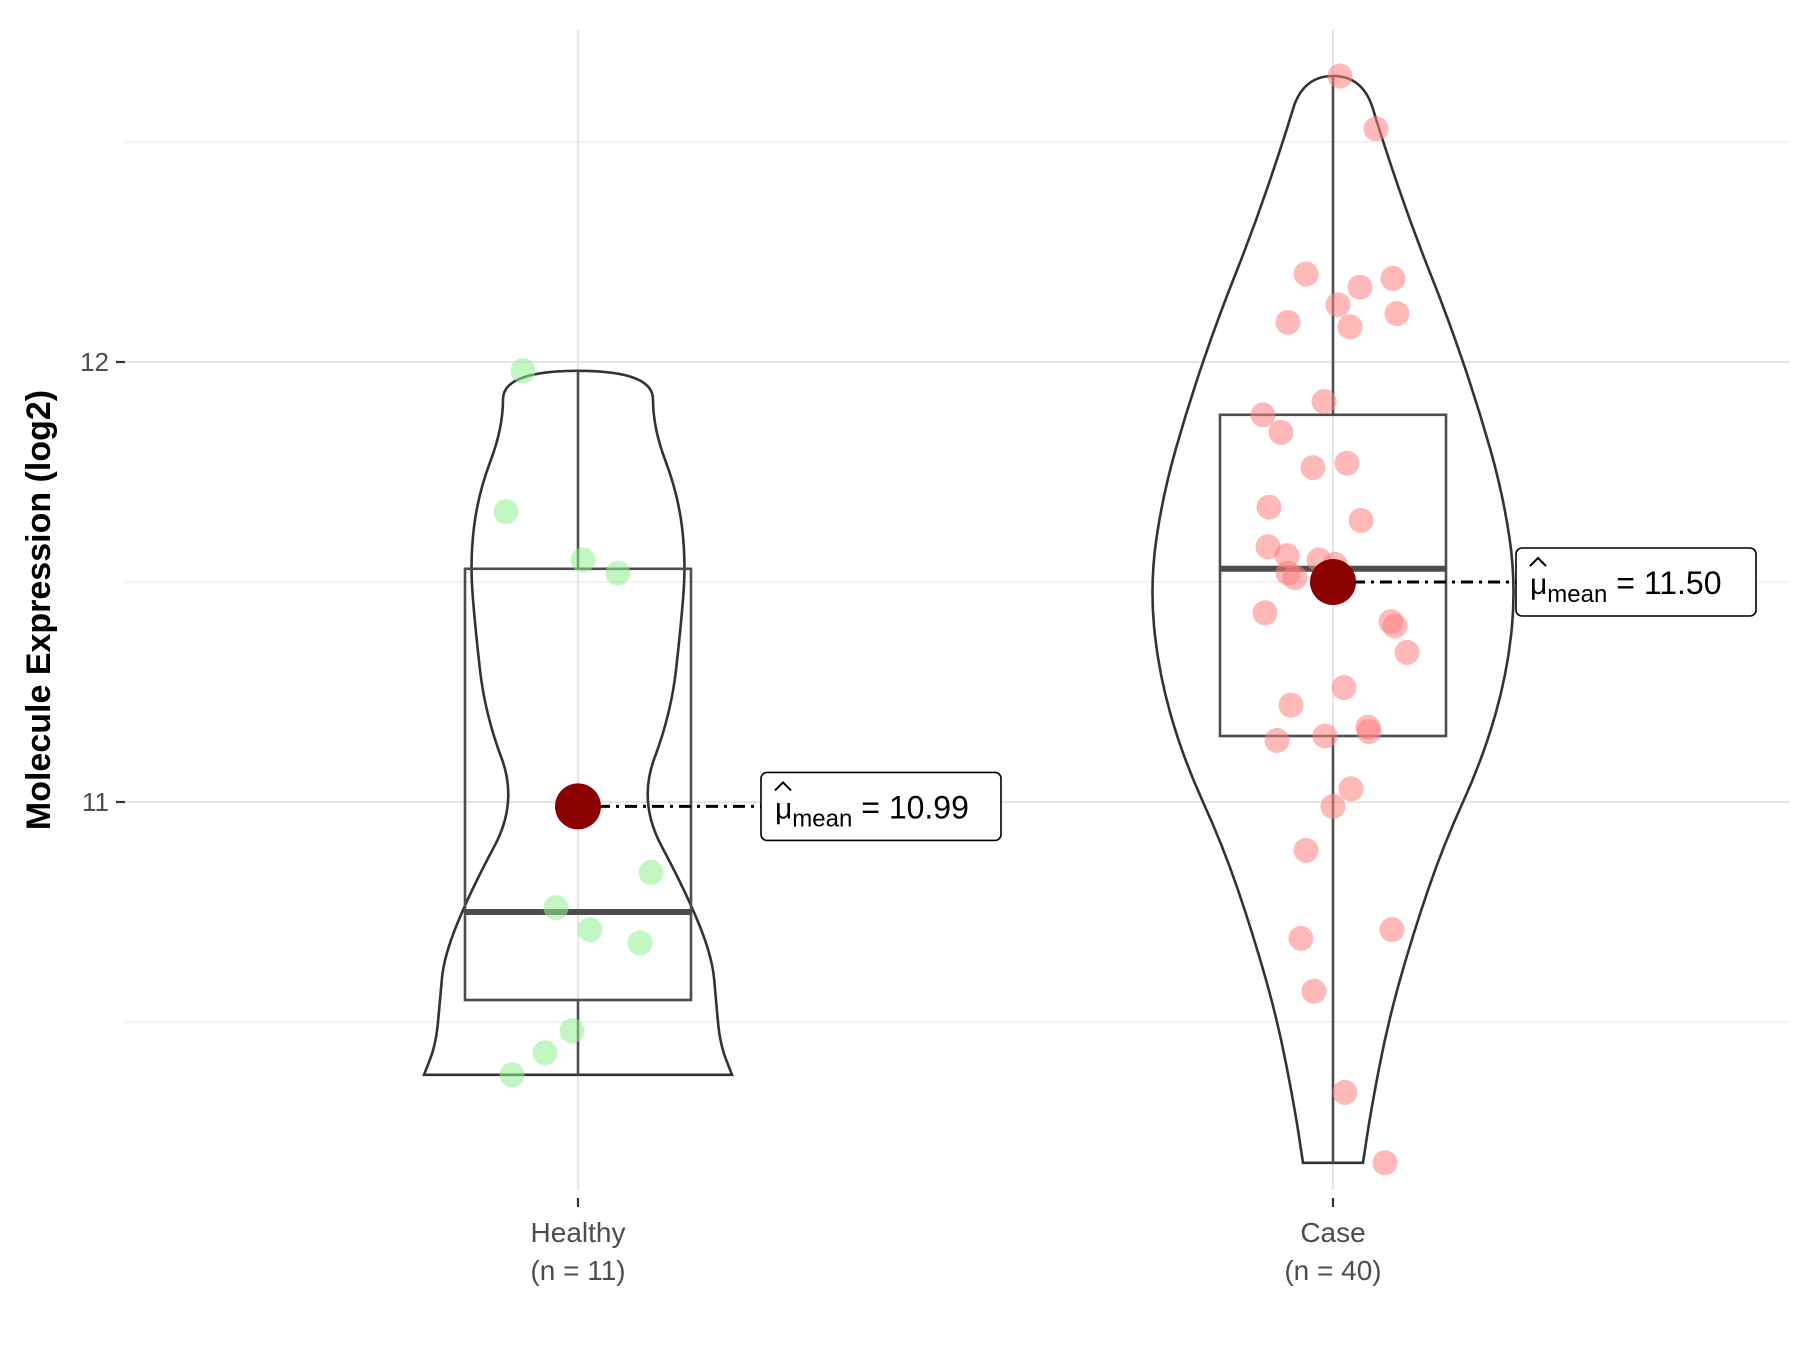 The width and height of the screenshot is (1800, 1350). What do you see at coordinates (95, 802) in the screenshot?
I see `y-tick-label: 11` at bounding box center [95, 802].